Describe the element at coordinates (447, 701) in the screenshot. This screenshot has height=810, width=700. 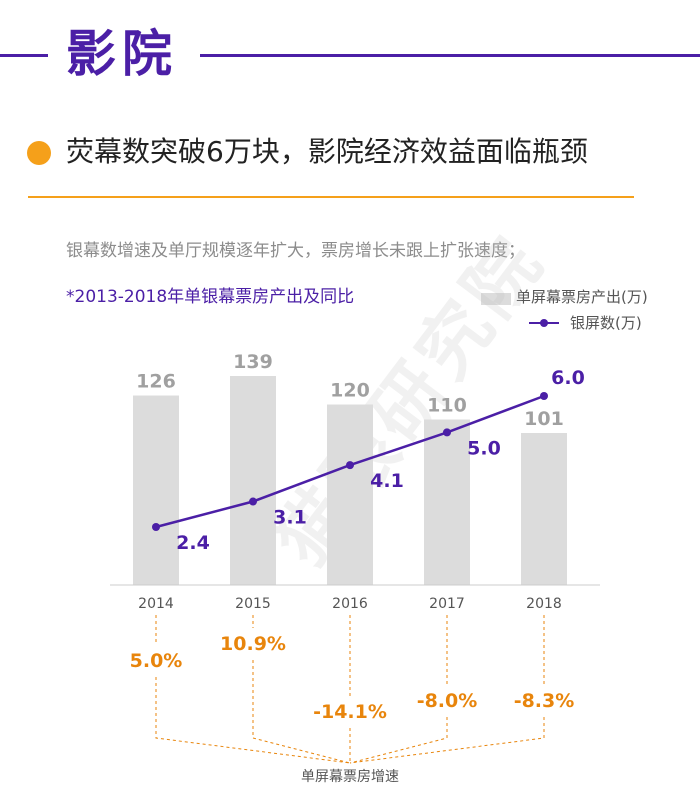
I see `growth-label-2017: -8.0%` at that location.